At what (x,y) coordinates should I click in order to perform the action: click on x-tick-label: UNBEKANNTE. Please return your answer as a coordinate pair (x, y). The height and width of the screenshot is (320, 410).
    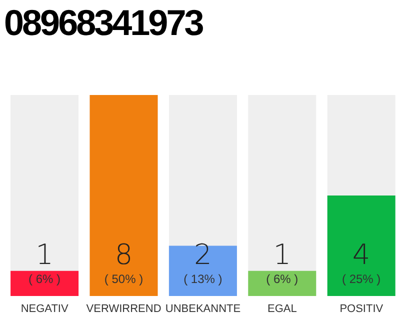
    Looking at the image, I should click on (203, 308).